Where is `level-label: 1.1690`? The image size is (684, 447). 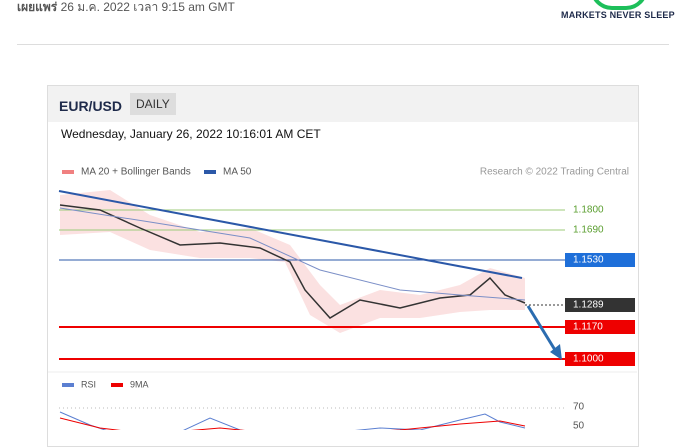 level-label: 1.1690 is located at coordinates (588, 230).